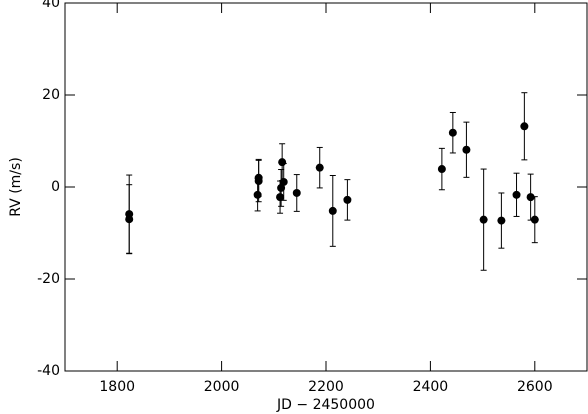 The image size is (588, 414). Describe the element at coordinates (55, 187) in the screenshot. I see `y-tick-label: 0` at that location.